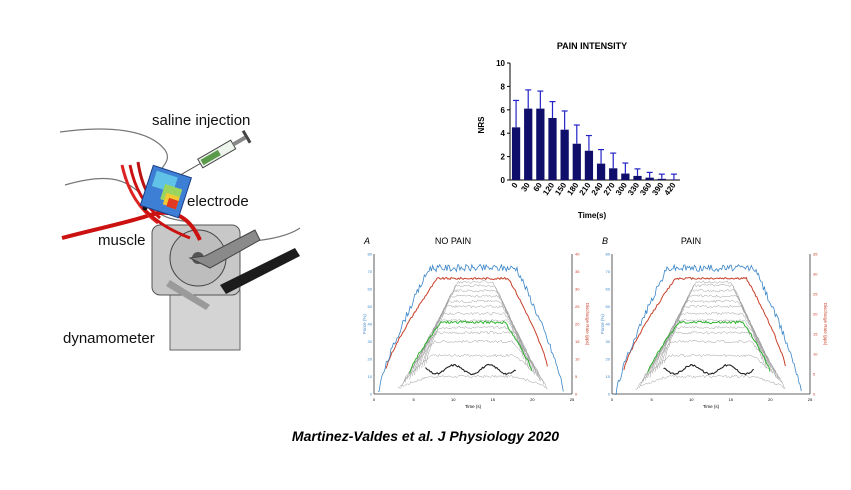 The image size is (851, 490). Describe the element at coordinates (770, 399) in the screenshot. I see `time-tick-label: 20` at that location.